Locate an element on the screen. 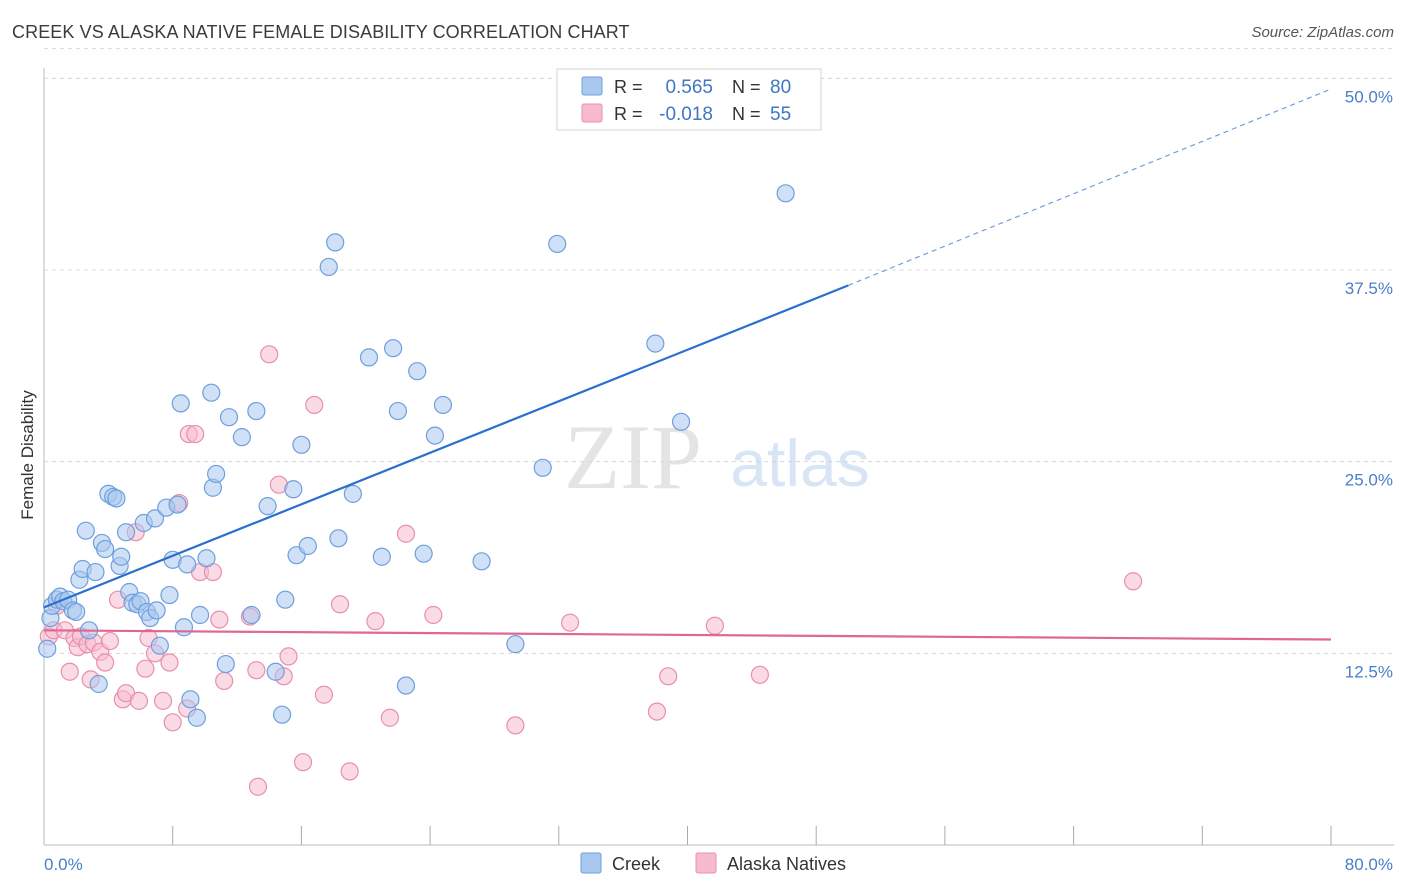  legend-alaska-swatch is located at coordinates (706, 863).